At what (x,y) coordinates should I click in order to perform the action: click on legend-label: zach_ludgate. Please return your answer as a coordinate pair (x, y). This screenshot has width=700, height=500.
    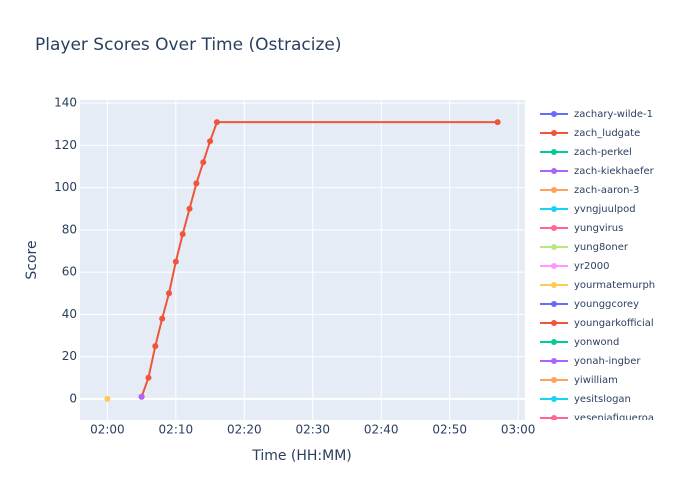
    Looking at the image, I should click on (607, 133).